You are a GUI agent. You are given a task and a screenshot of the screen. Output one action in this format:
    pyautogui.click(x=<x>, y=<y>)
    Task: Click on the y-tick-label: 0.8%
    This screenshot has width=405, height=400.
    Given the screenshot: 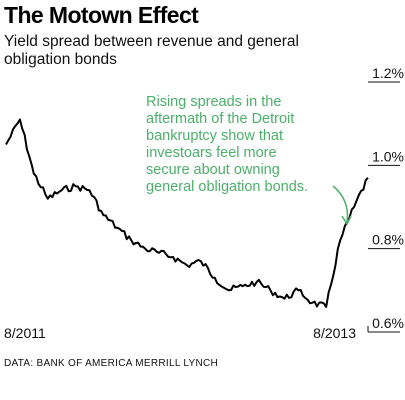 What is the action you would take?
    pyautogui.click(x=388, y=240)
    